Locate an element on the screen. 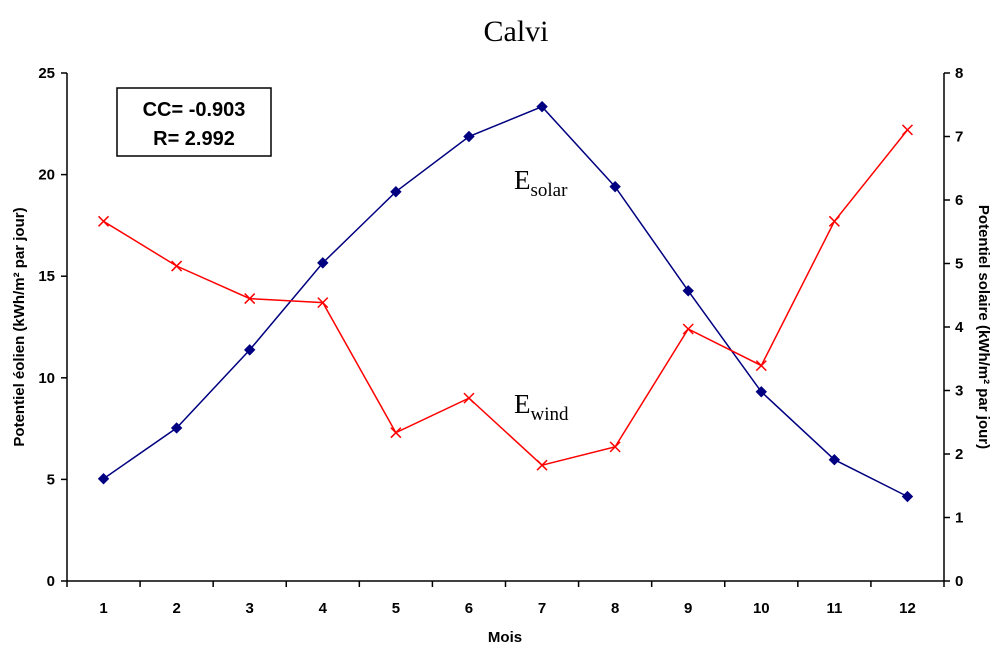 The image size is (1002, 650). x-tick-label: 9 is located at coordinates (688, 608).